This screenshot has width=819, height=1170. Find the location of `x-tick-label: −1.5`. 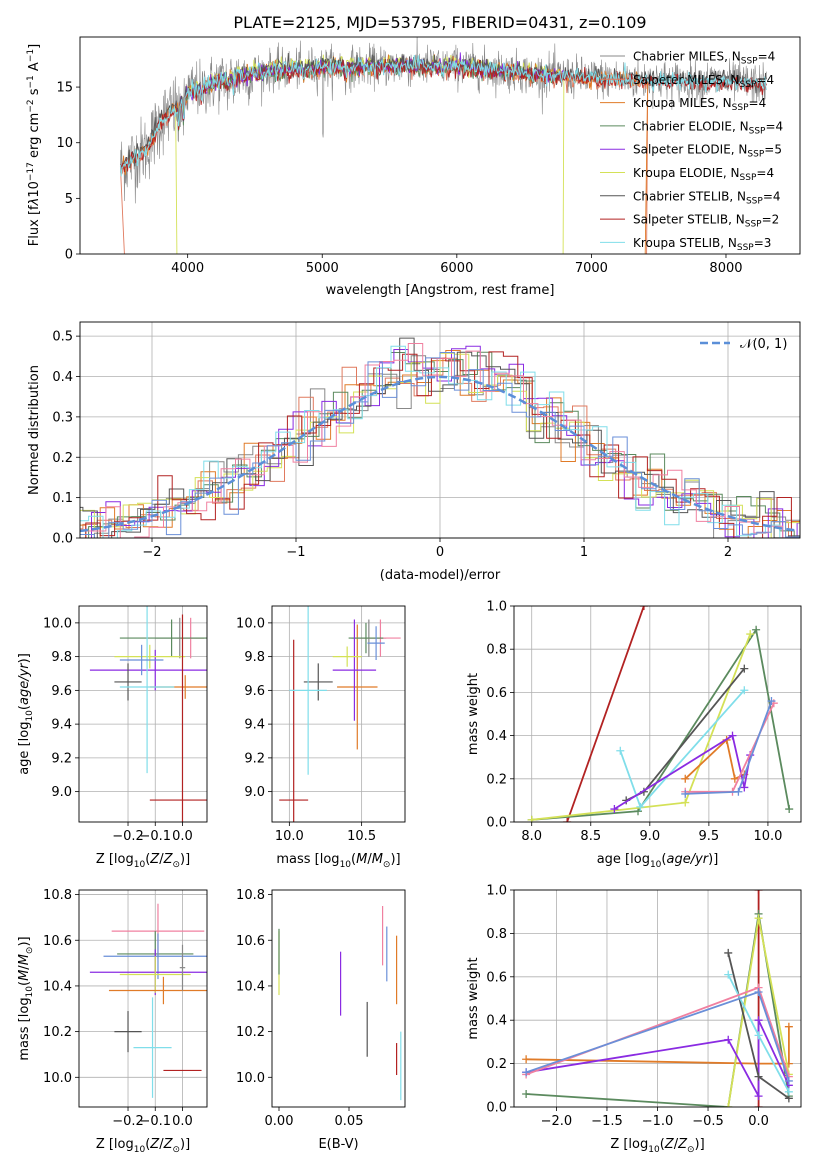

x-tick-label: −1.5 is located at coordinates (607, 1121).